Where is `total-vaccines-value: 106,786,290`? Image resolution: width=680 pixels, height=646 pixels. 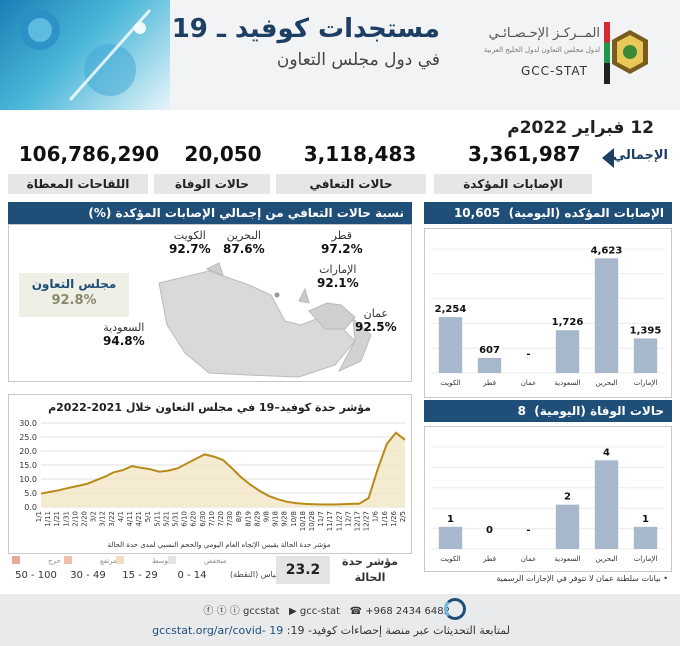
total-vaccines-value: 106,786,290 is located at coordinates (89, 154).